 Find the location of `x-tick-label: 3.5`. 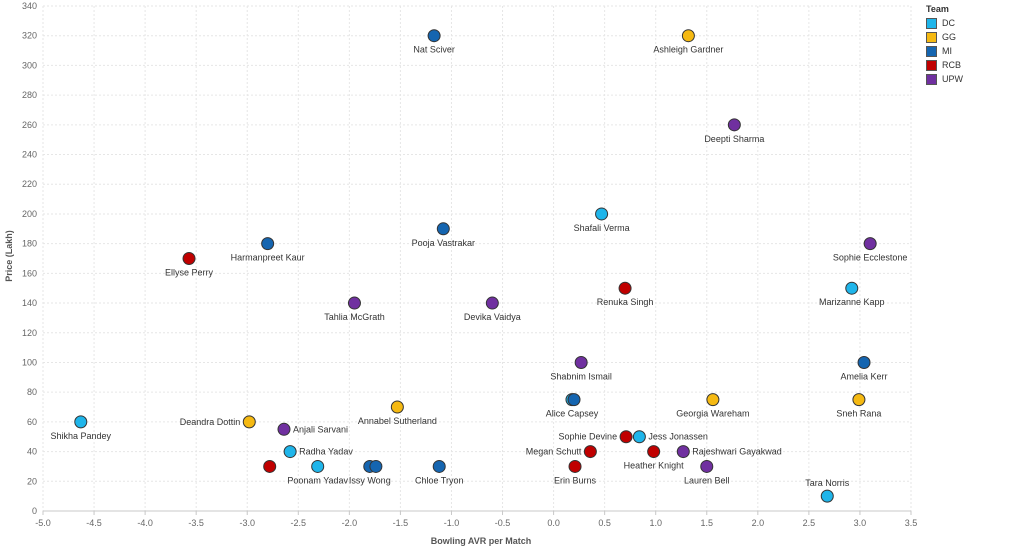

x-tick-label: 3.5 is located at coordinates (911, 523).